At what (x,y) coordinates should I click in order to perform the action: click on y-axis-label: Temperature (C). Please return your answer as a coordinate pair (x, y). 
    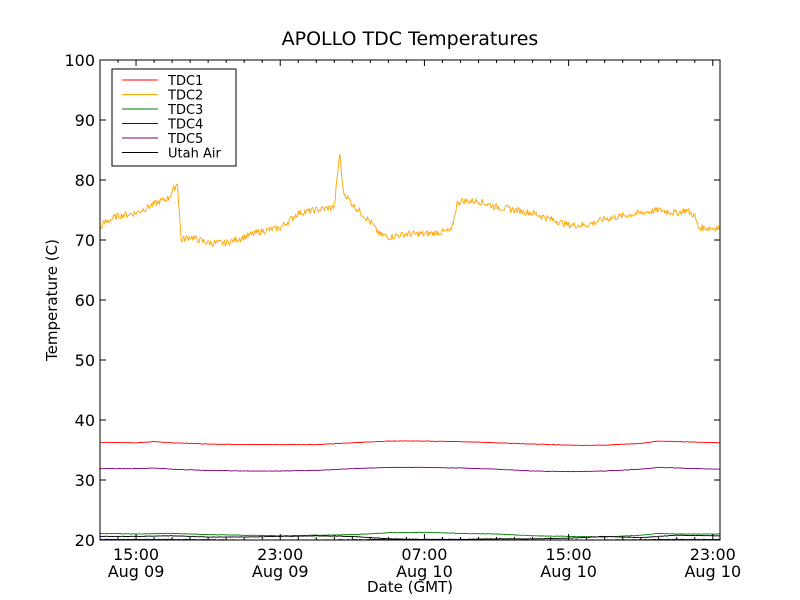
    Looking at the image, I should click on (52, 300).